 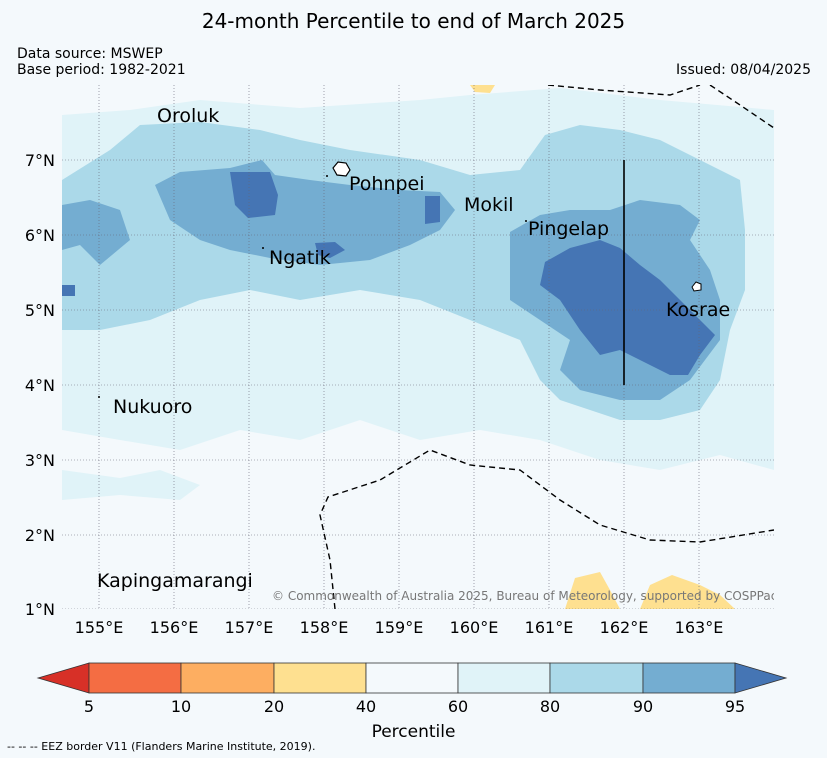 What do you see at coordinates (174, 627) in the screenshot?
I see `x-tick-156e: 156°E` at bounding box center [174, 627].